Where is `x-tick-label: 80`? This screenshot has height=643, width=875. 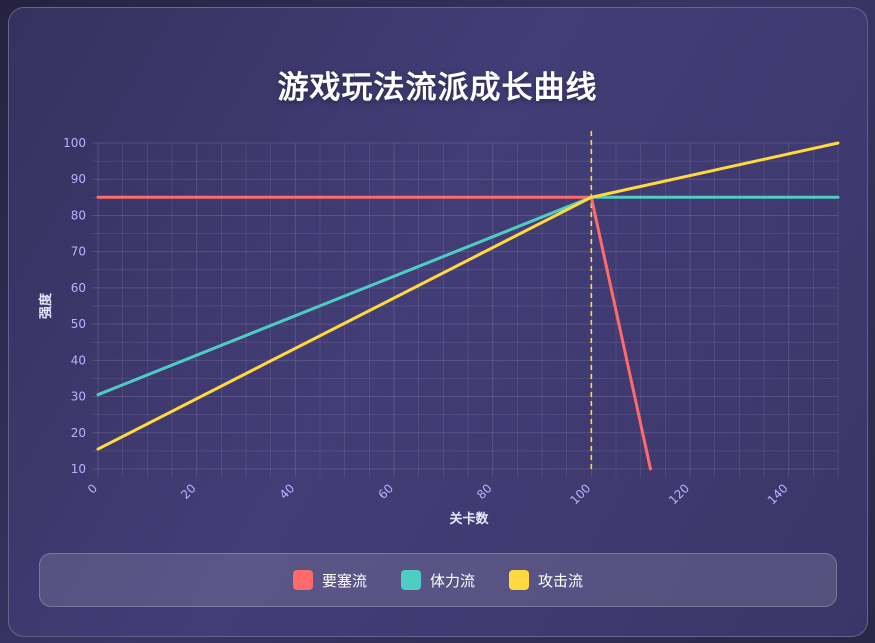
x-tick-label: 80 is located at coordinates (484, 491).